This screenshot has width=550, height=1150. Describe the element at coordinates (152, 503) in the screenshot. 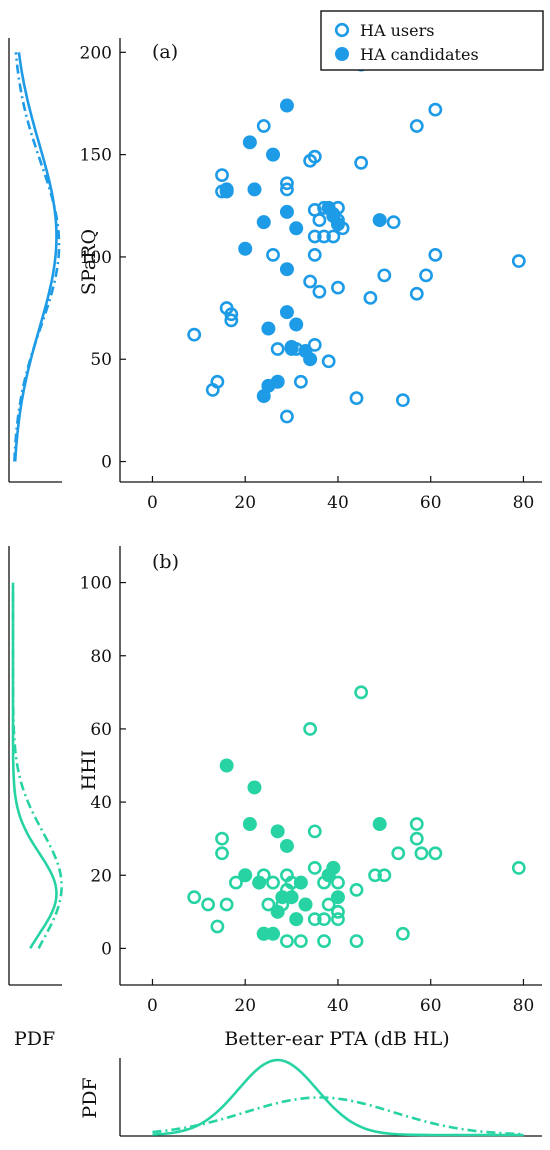

I see `panel-a-xtick-label: 0` at that location.